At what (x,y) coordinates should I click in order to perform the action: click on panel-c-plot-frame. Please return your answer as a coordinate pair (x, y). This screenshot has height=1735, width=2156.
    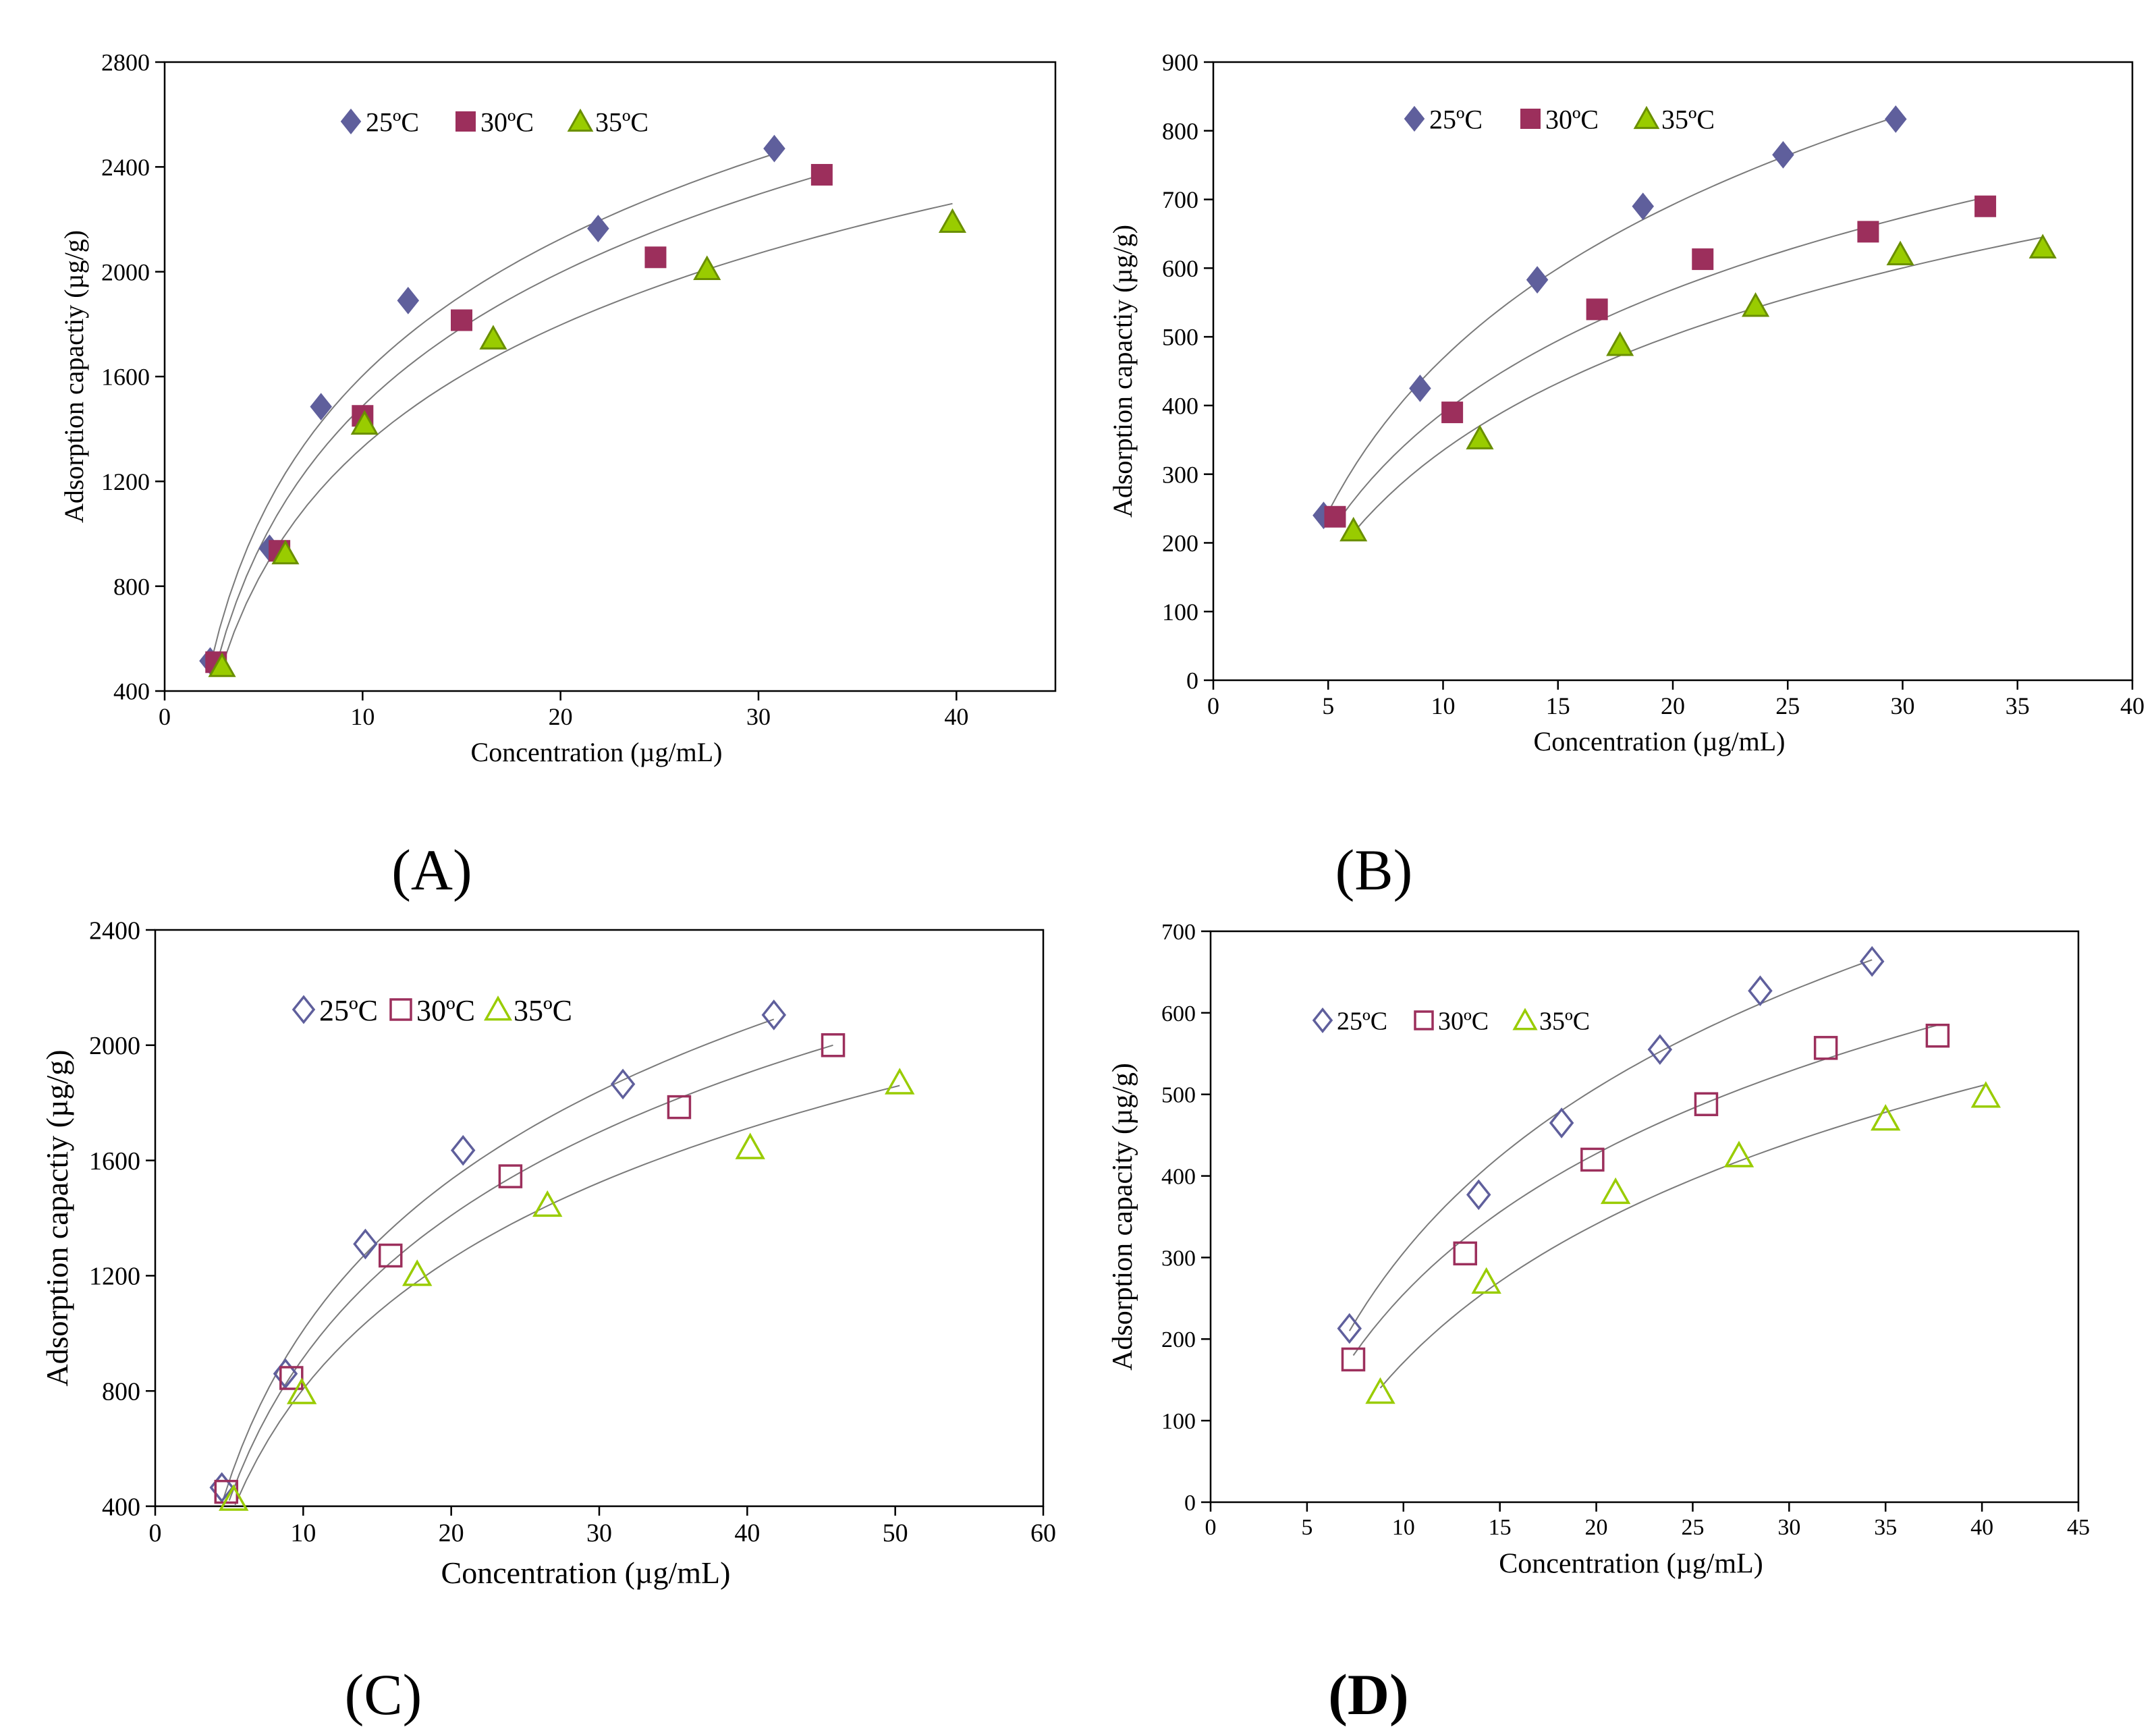
    Looking at the image, I should click on (599, 1218).